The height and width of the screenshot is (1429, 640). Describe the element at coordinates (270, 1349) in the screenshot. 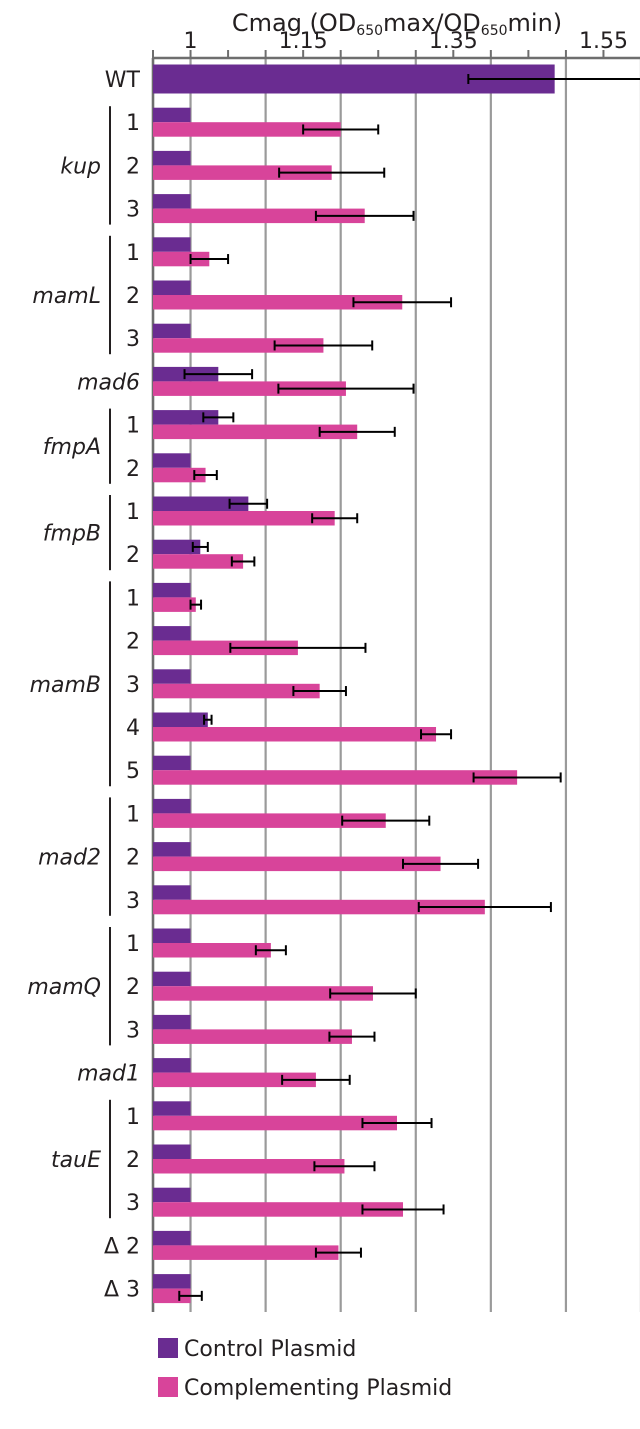

I see `legend-label: Control Plasmid` at that location.